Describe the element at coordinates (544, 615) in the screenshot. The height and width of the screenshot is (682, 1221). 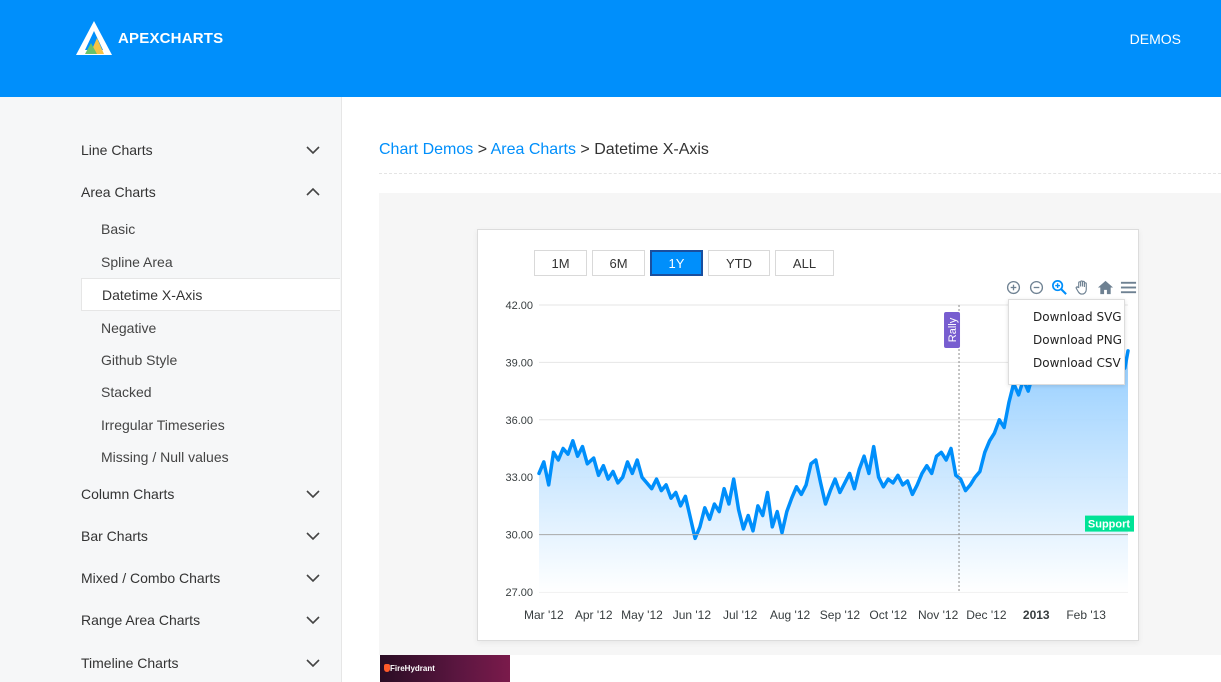
I see `x-tick-label: Mar '12` at that location.